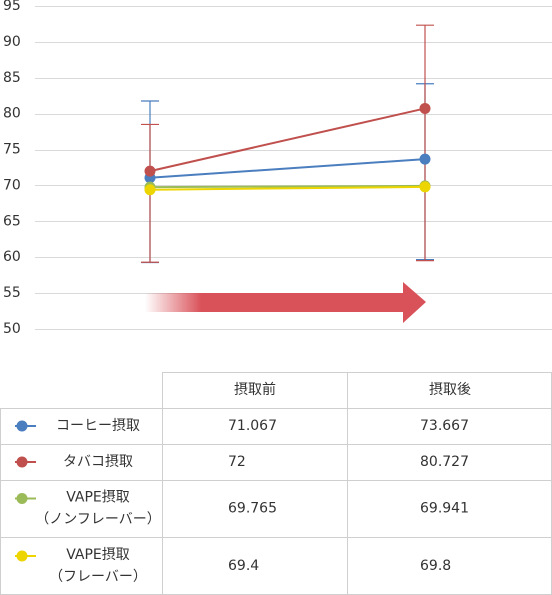 This screenshot has width=552, height=595. Describe the element at coordinates (444, 509) in the screenshot. I see `table-value: 69.941` at that location.